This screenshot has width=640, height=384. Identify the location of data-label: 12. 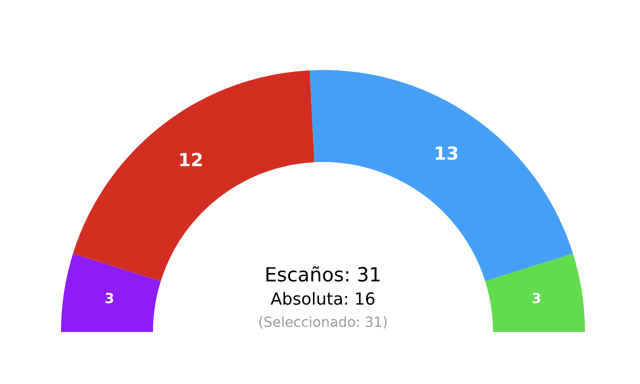
(191, 159).